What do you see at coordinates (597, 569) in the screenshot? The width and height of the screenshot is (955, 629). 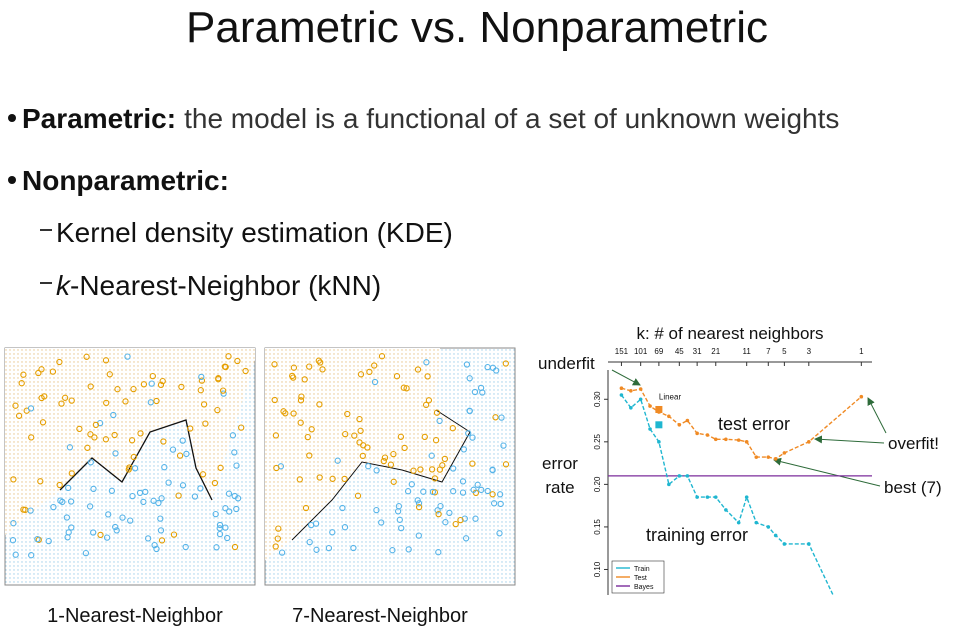 I see `y-tick-label: 0.10` at bounding box center [597, 569].